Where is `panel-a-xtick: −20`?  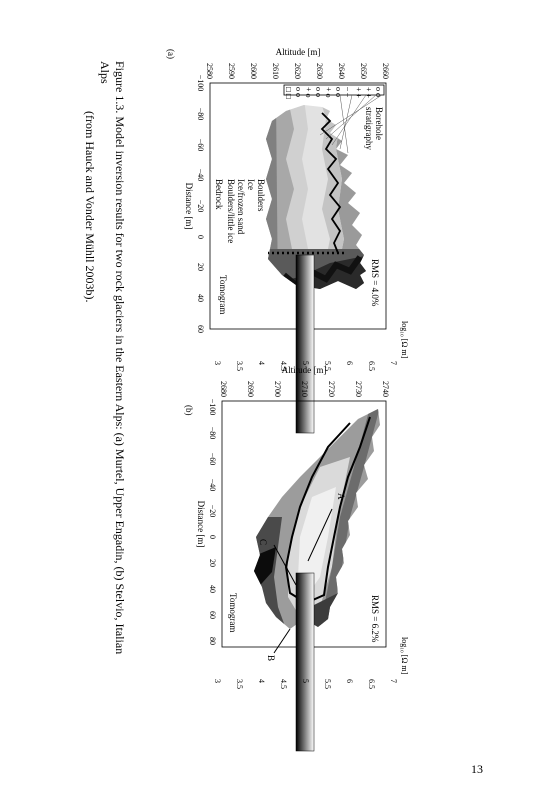
panel-a-xtick: −20 is located at coordinates (200, 206).